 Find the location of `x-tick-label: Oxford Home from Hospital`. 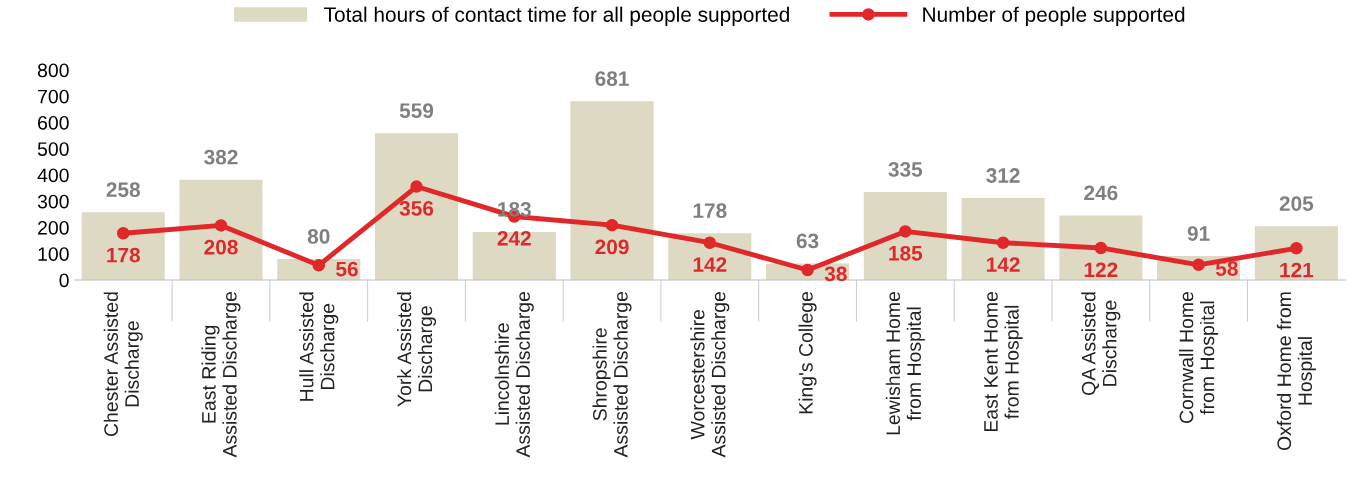

x-tick-label: Oxford Home from Hospital is located at coordinates (1296, 371).